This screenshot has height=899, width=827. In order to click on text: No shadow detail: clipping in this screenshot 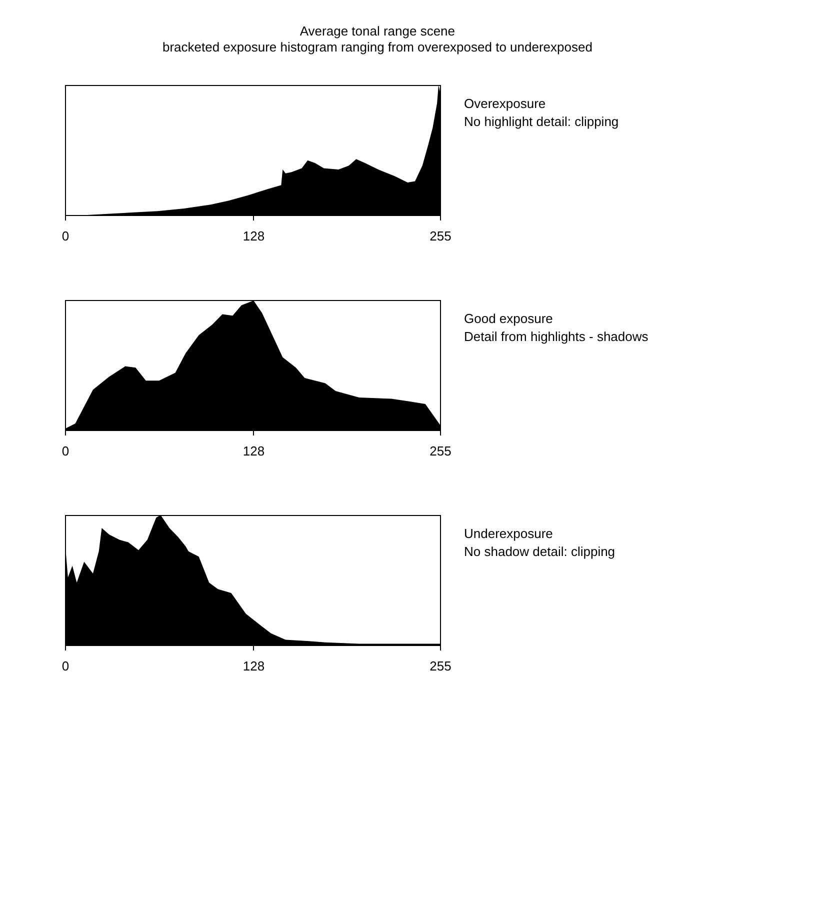, I will do `click(540, 551)`.